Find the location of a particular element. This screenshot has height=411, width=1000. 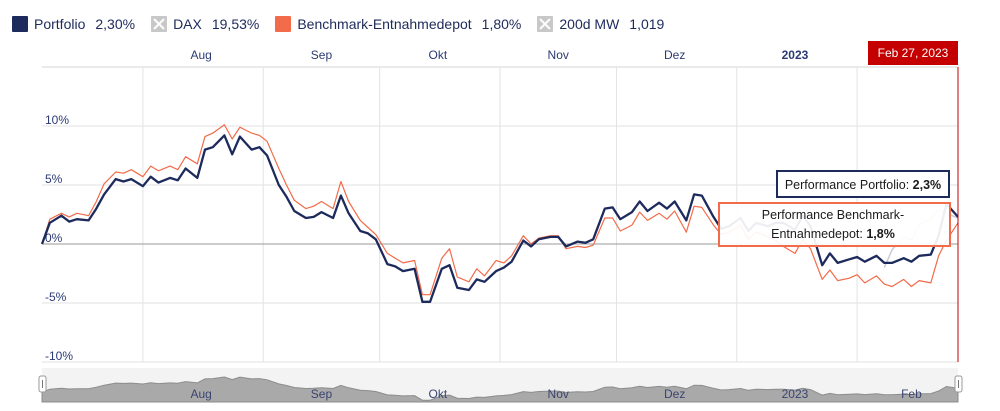

navigator-area is located at coordinates (500, 389).